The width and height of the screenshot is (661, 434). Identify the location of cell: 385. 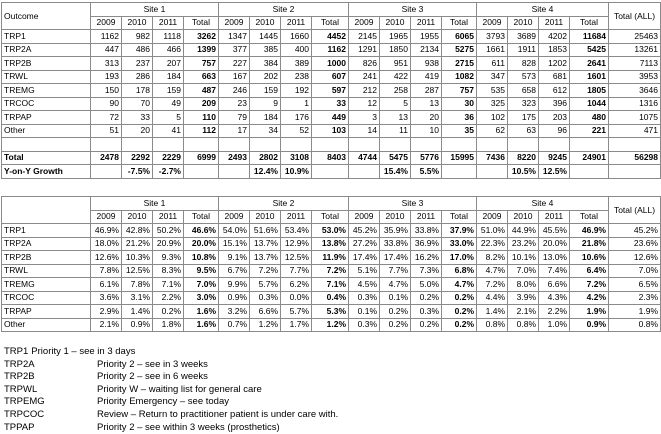
(265, 49).